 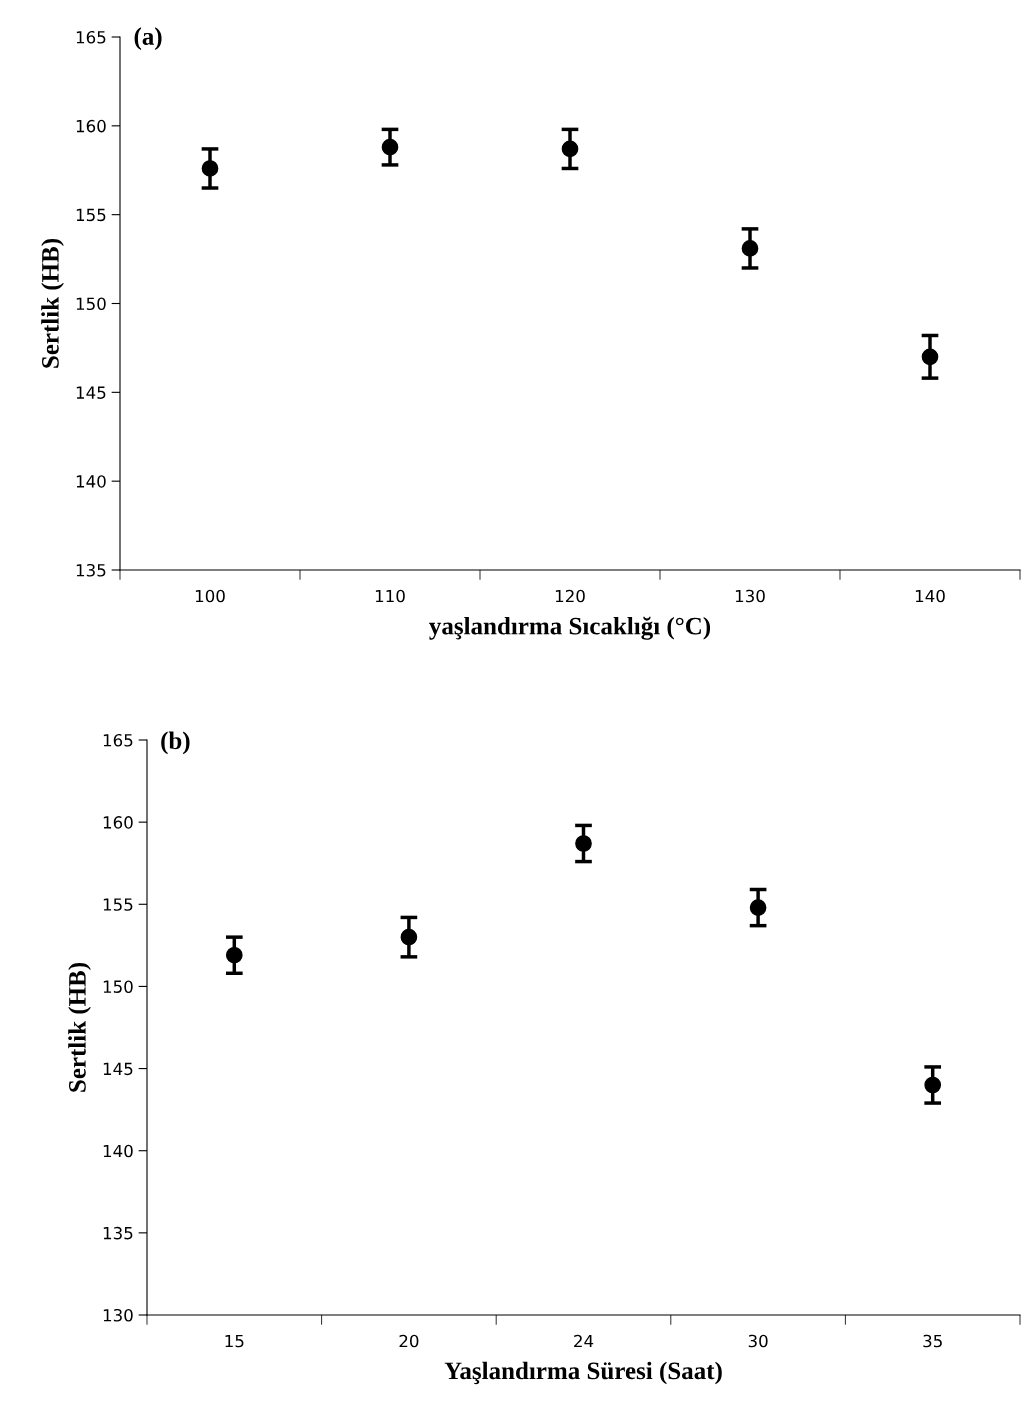 What do you see at coordinates (932, 1341) in the screenshot?
I see `x-tick-label: 35` at bounding box center [932, 1341].